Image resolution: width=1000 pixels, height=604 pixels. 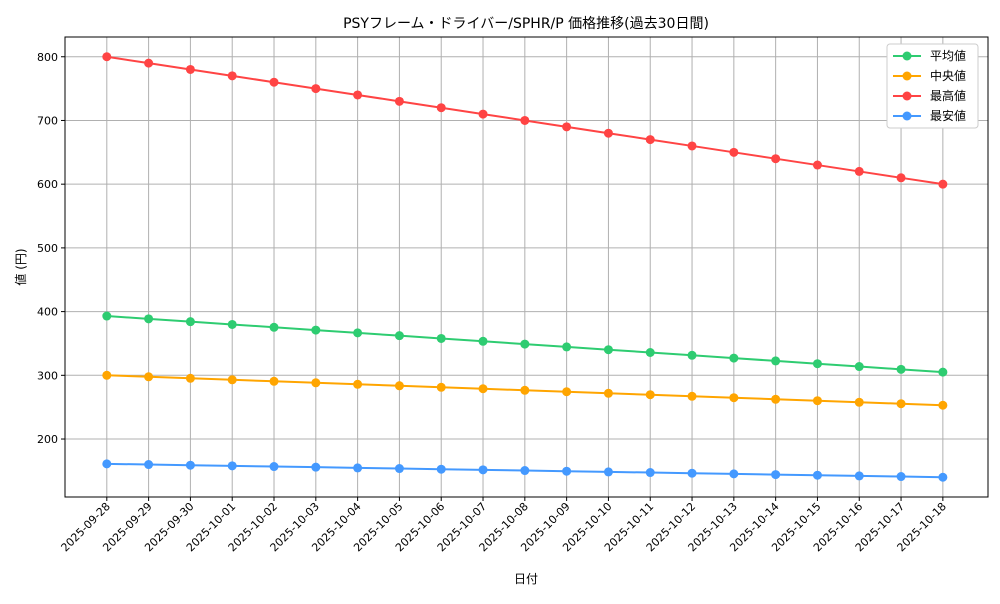 I want to click on legend-entry: 最高値, so click(x=929, y=95).